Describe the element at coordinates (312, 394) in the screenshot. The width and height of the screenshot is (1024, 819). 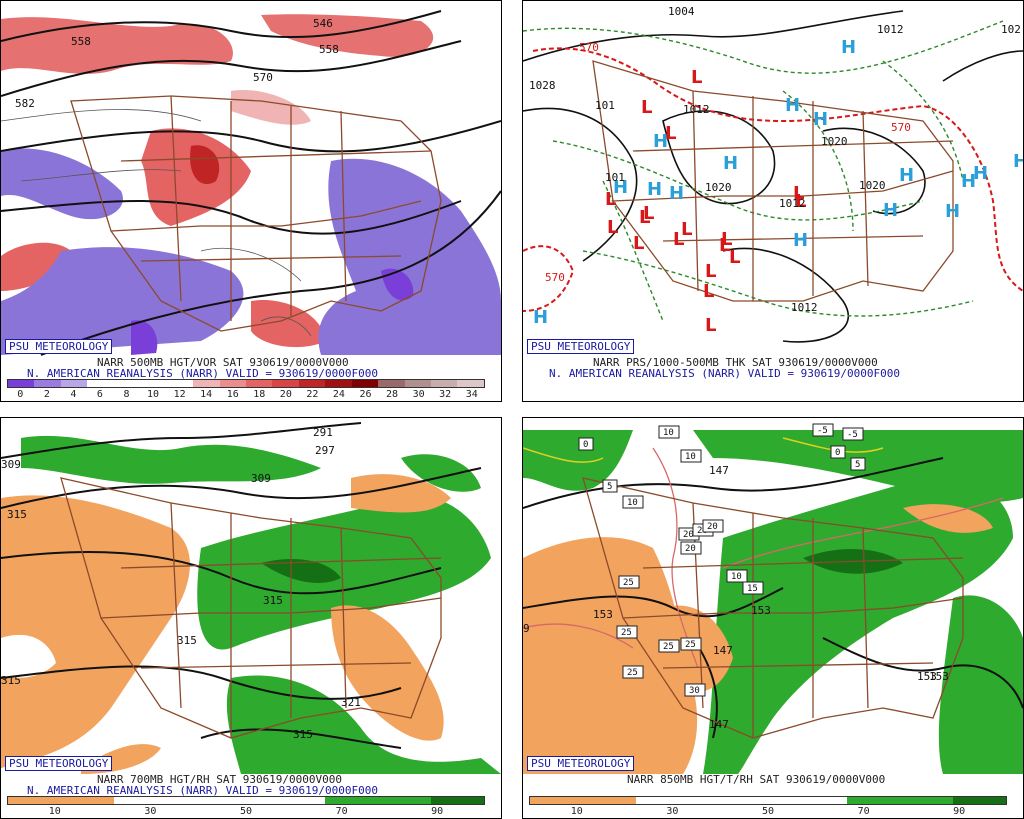
I see `scale-tick-label: 22` at that location.